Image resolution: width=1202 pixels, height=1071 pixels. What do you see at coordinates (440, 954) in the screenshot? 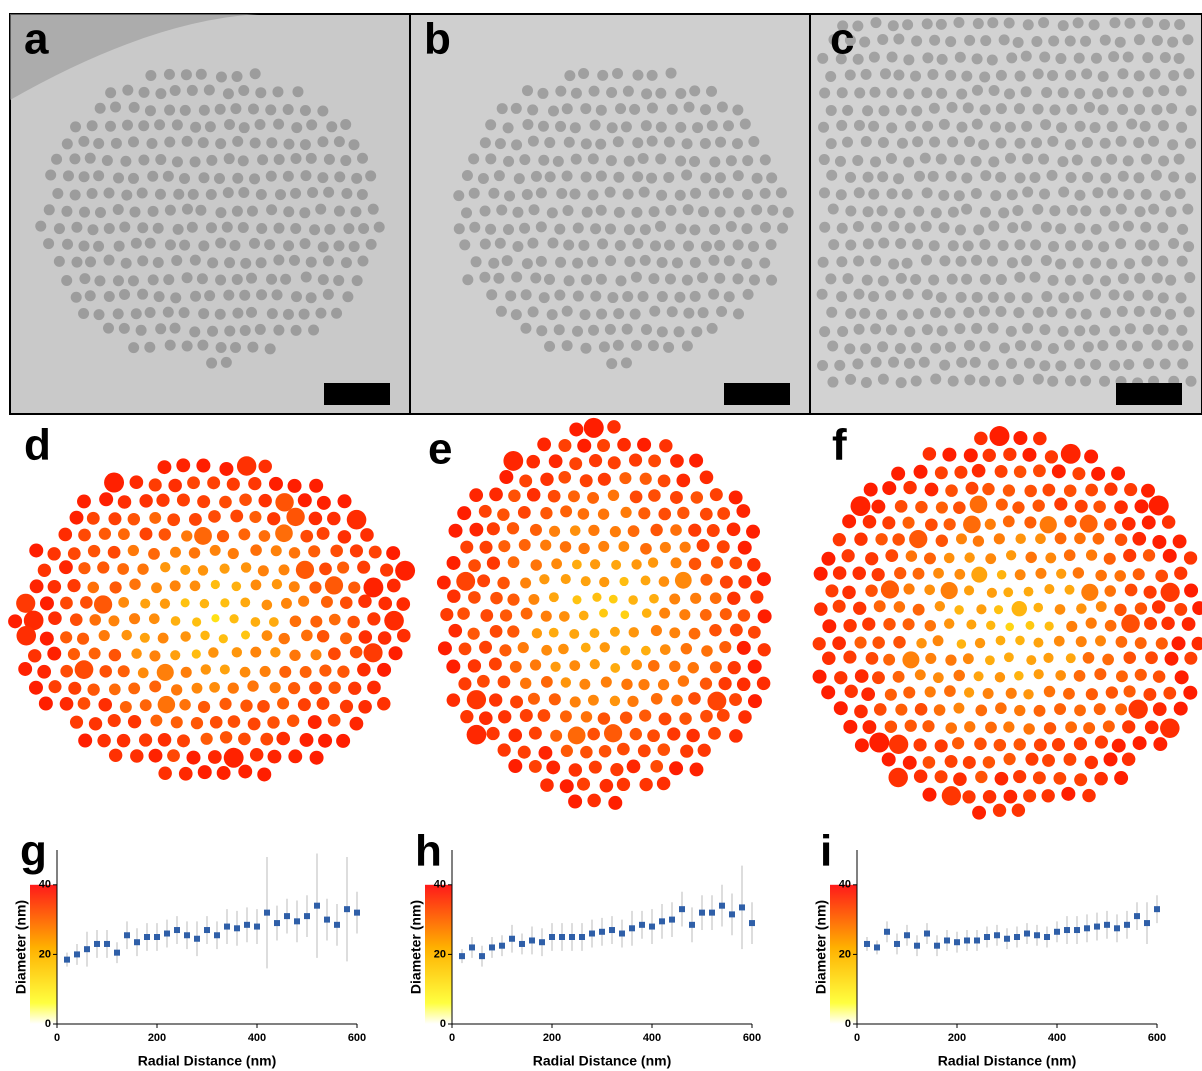
I see `y-tick-label: 20` at bounding box center [440, 954].